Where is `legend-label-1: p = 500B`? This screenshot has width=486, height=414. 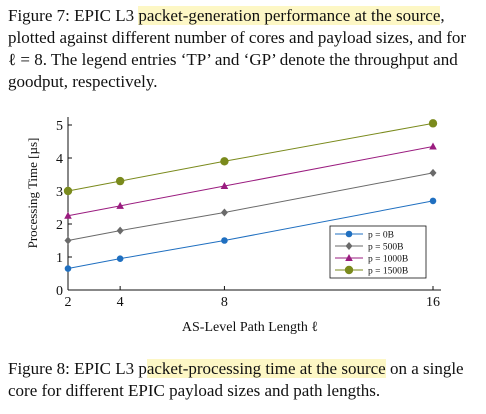
legend-label-1: p = 500B is located at coordinates (385, 248).